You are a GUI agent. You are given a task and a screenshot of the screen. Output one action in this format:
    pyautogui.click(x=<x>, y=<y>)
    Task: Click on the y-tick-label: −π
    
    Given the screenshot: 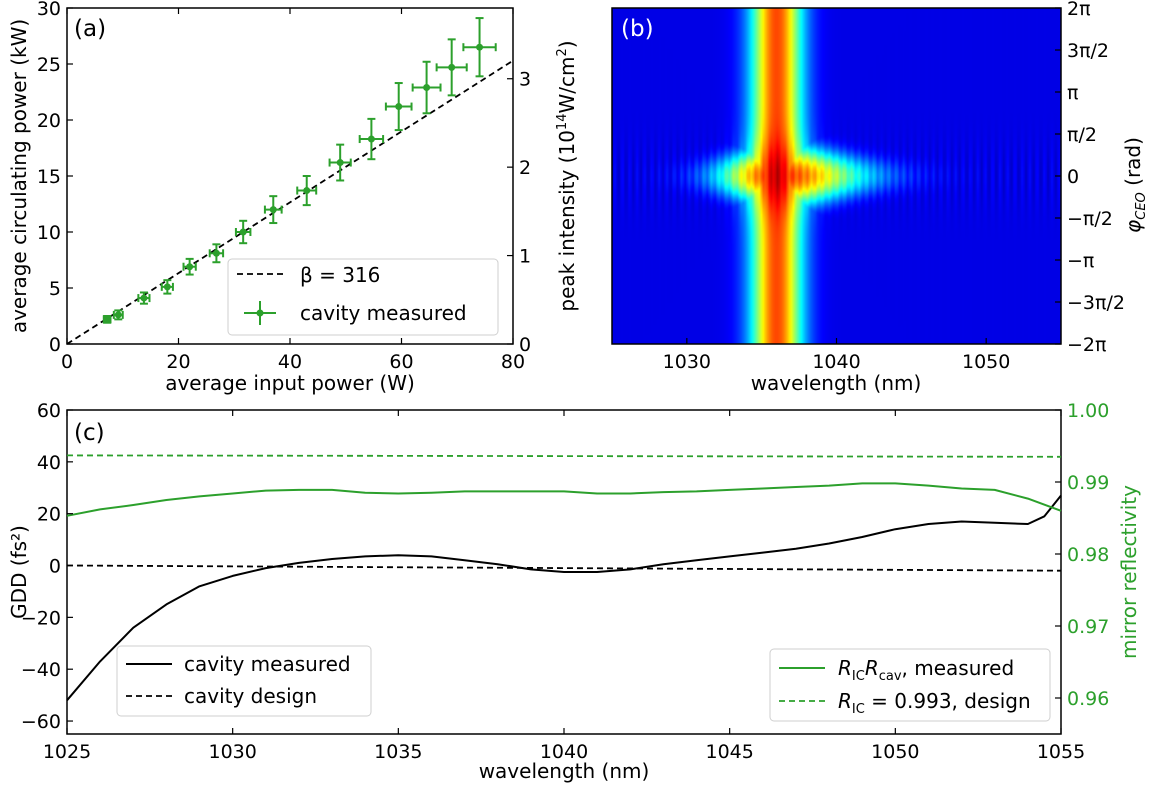 What is the action you would take?
    pyautogui.click(x=1080, y=261)
    